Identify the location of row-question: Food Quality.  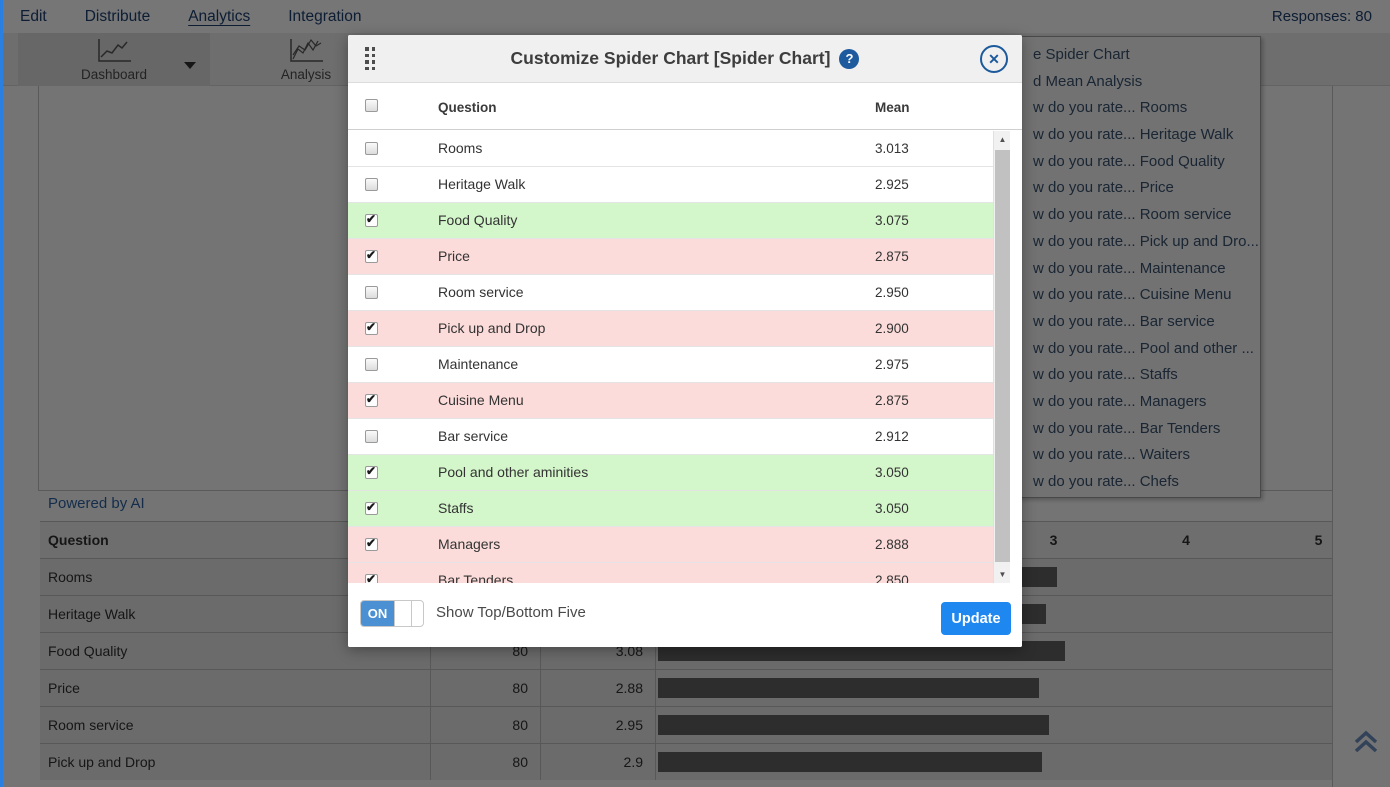
(478, 220).